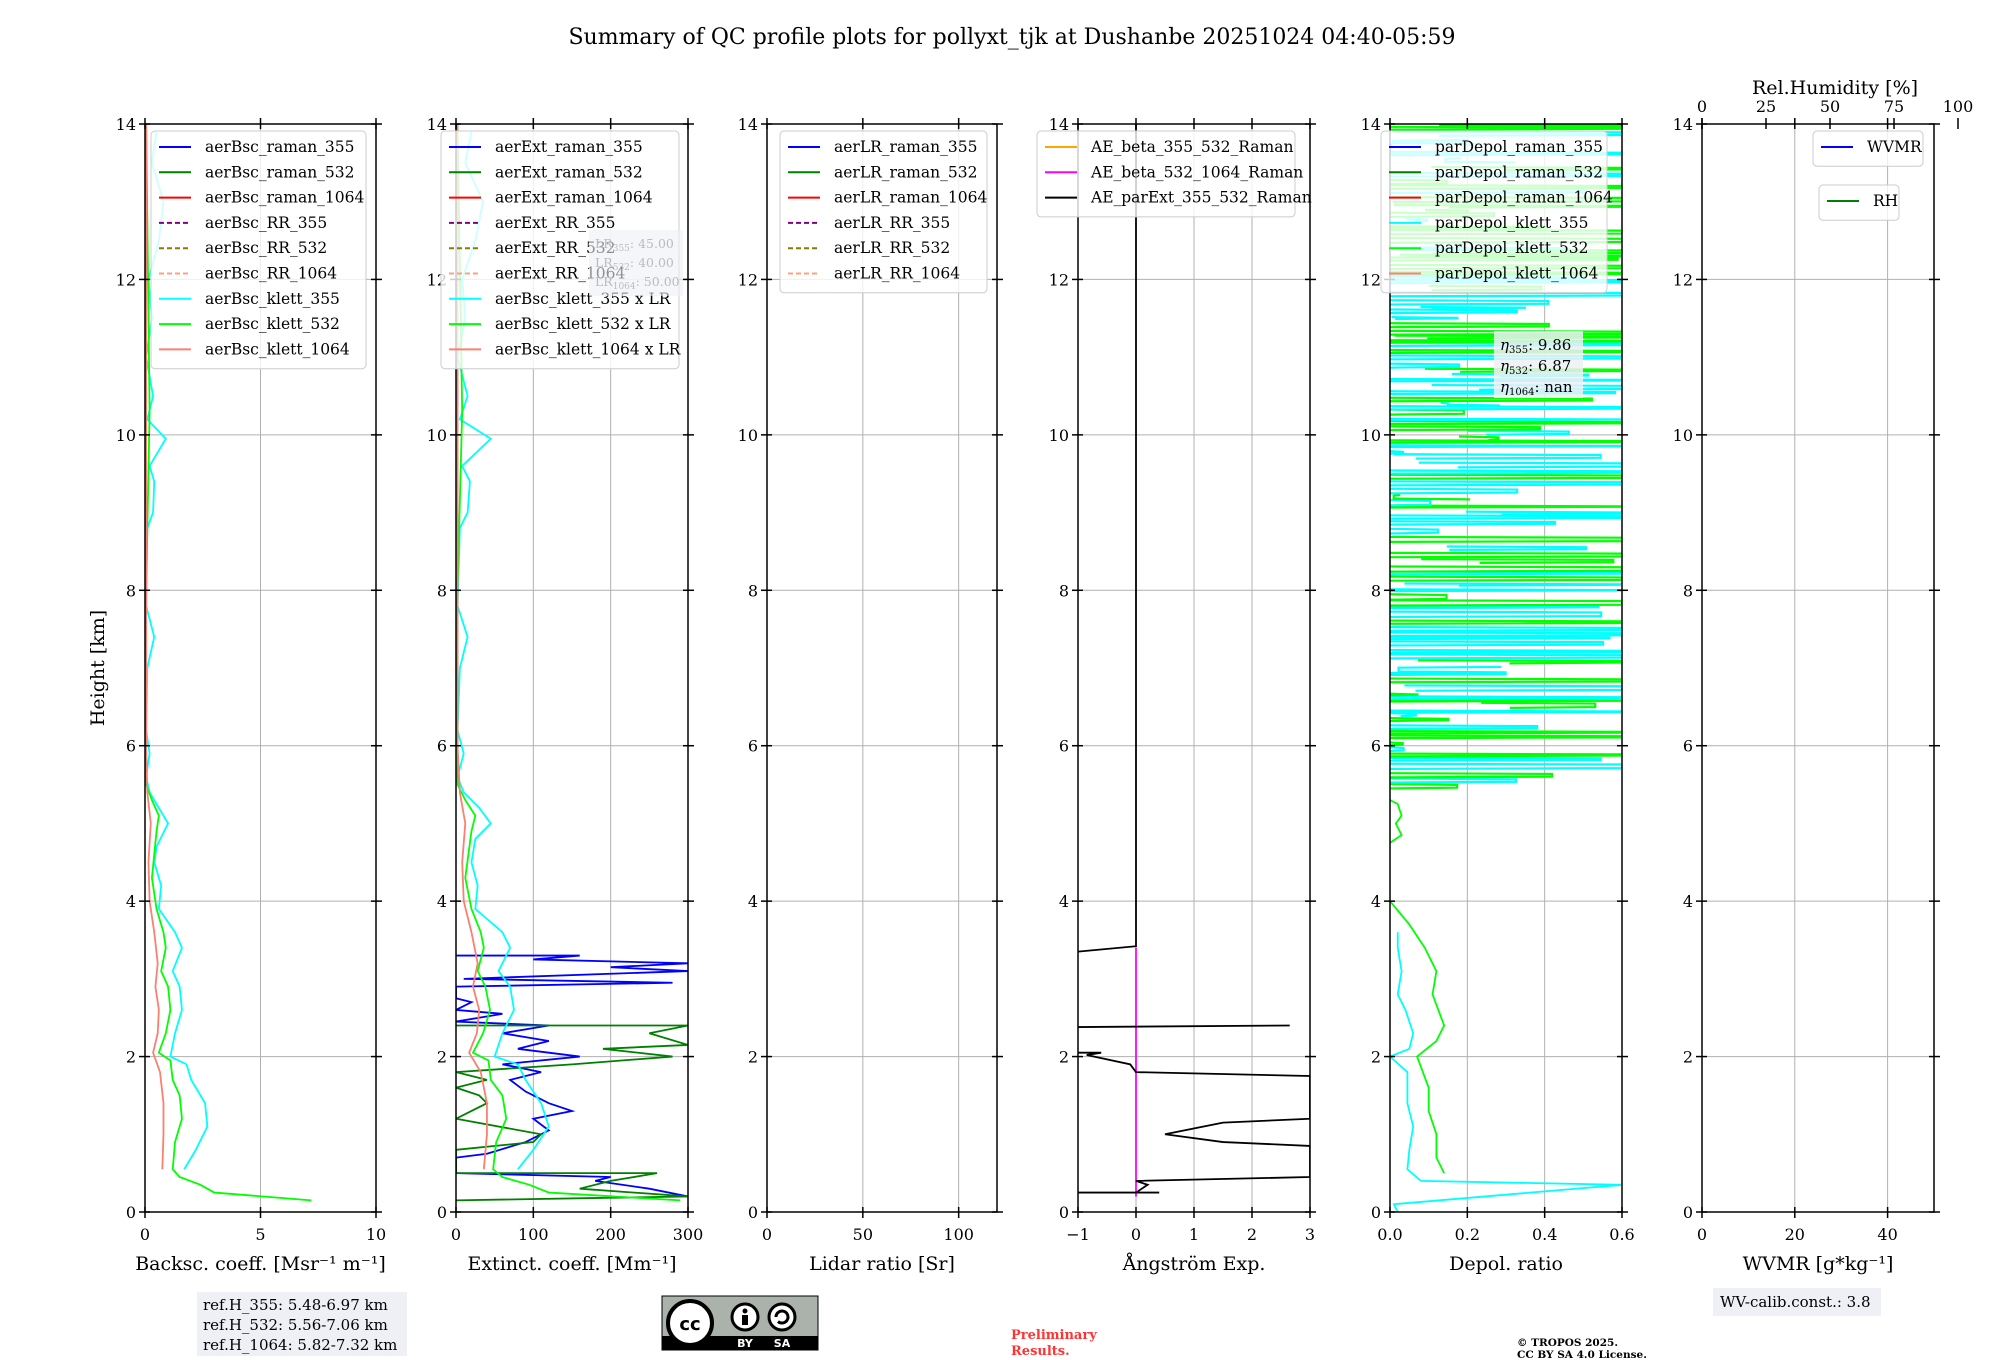 The image size is (2000, 1360). I want to click on x-tick-label: 40, so click(1887, 1234).